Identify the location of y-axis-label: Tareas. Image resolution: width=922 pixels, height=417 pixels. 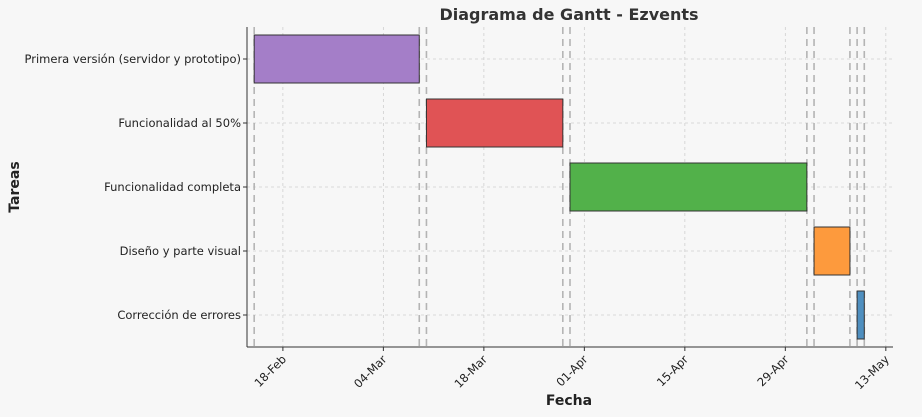
(15, 186).